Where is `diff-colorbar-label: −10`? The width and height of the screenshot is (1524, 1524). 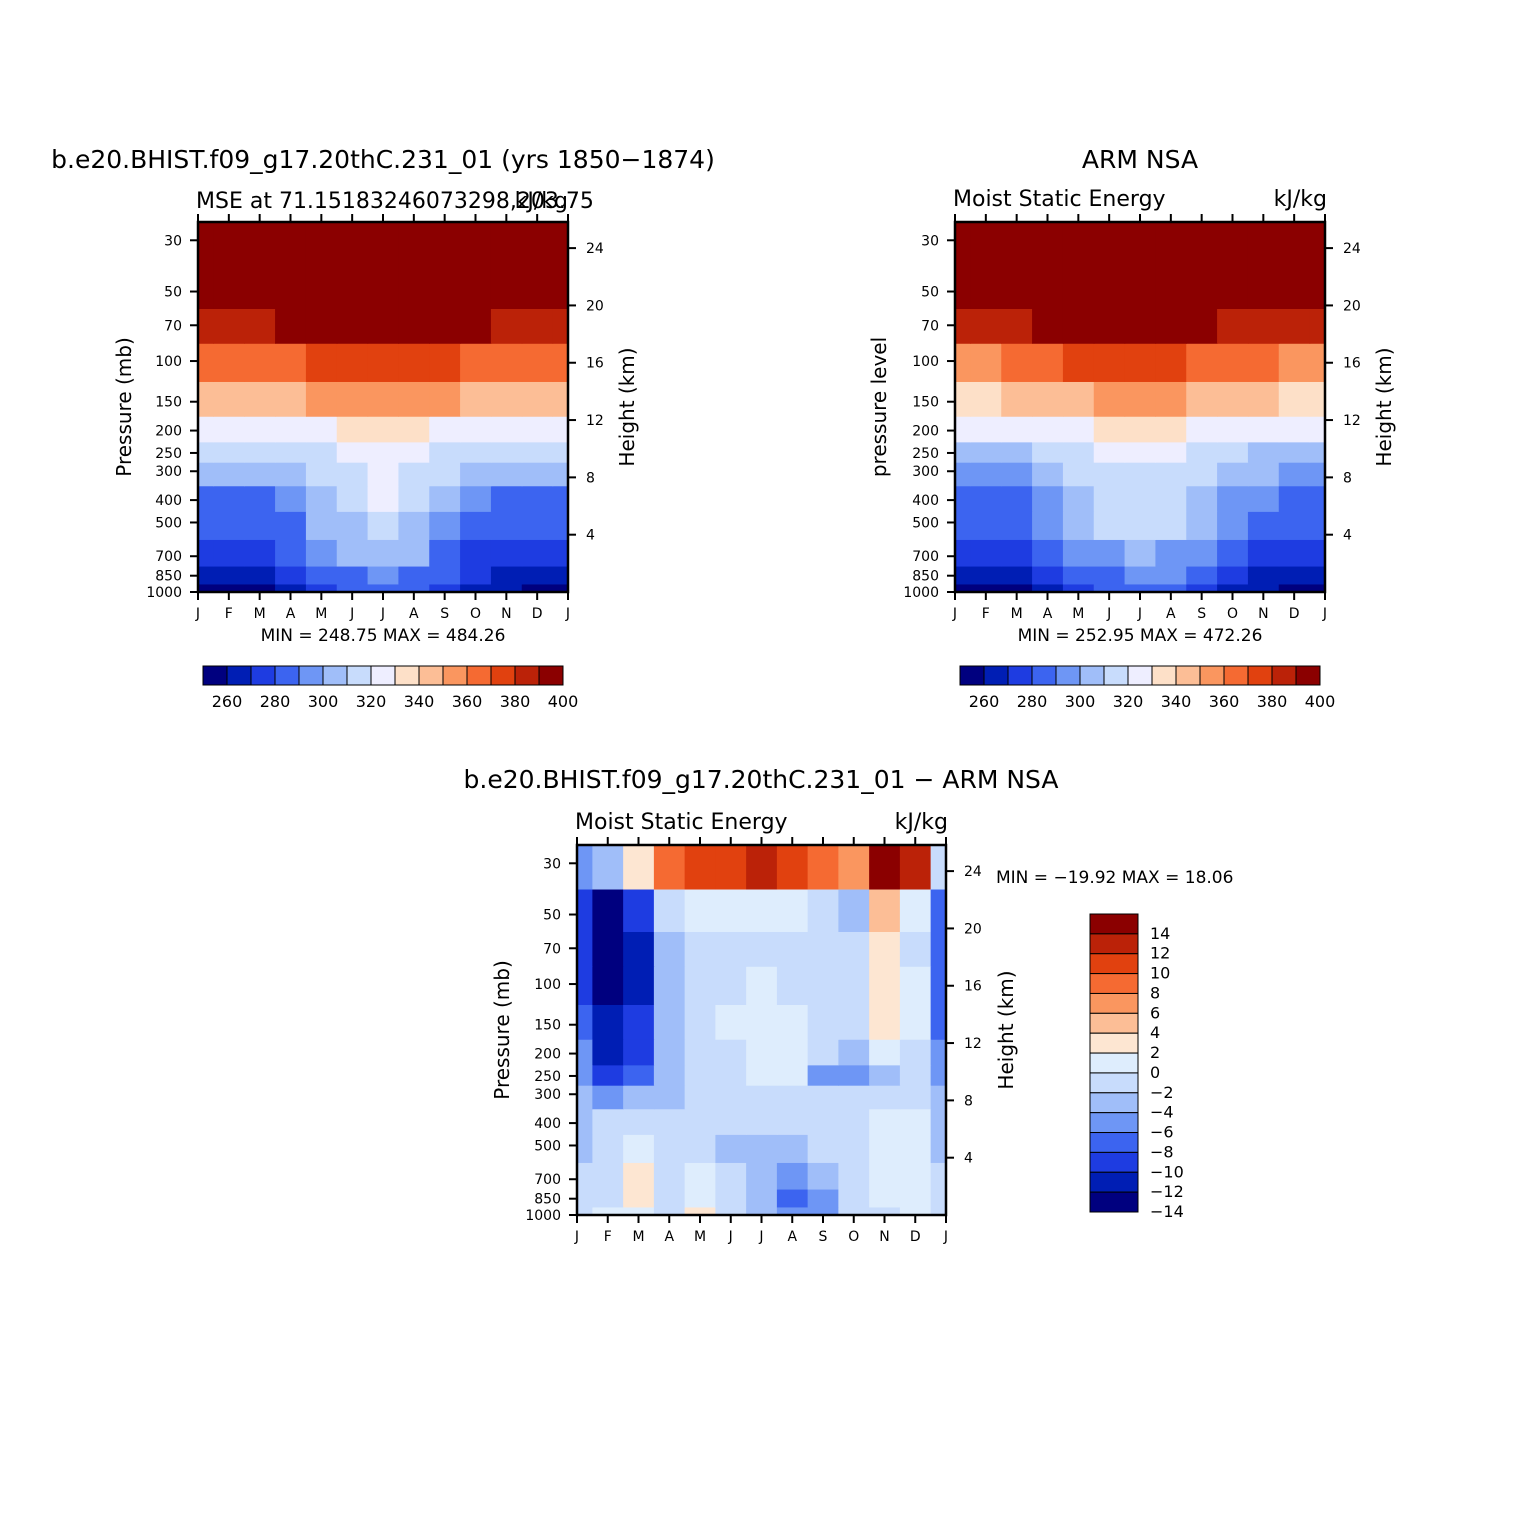
diff-colorbar-label: −10 is located at coordinates (1167, 1171).